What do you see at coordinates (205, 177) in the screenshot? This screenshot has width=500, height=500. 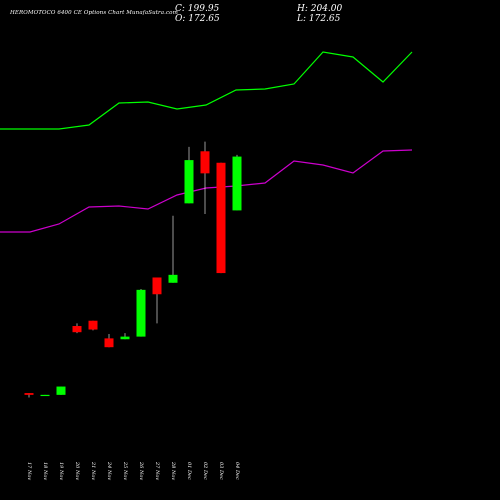 I see `candle-02-dec` at bounding box center [205, 177].